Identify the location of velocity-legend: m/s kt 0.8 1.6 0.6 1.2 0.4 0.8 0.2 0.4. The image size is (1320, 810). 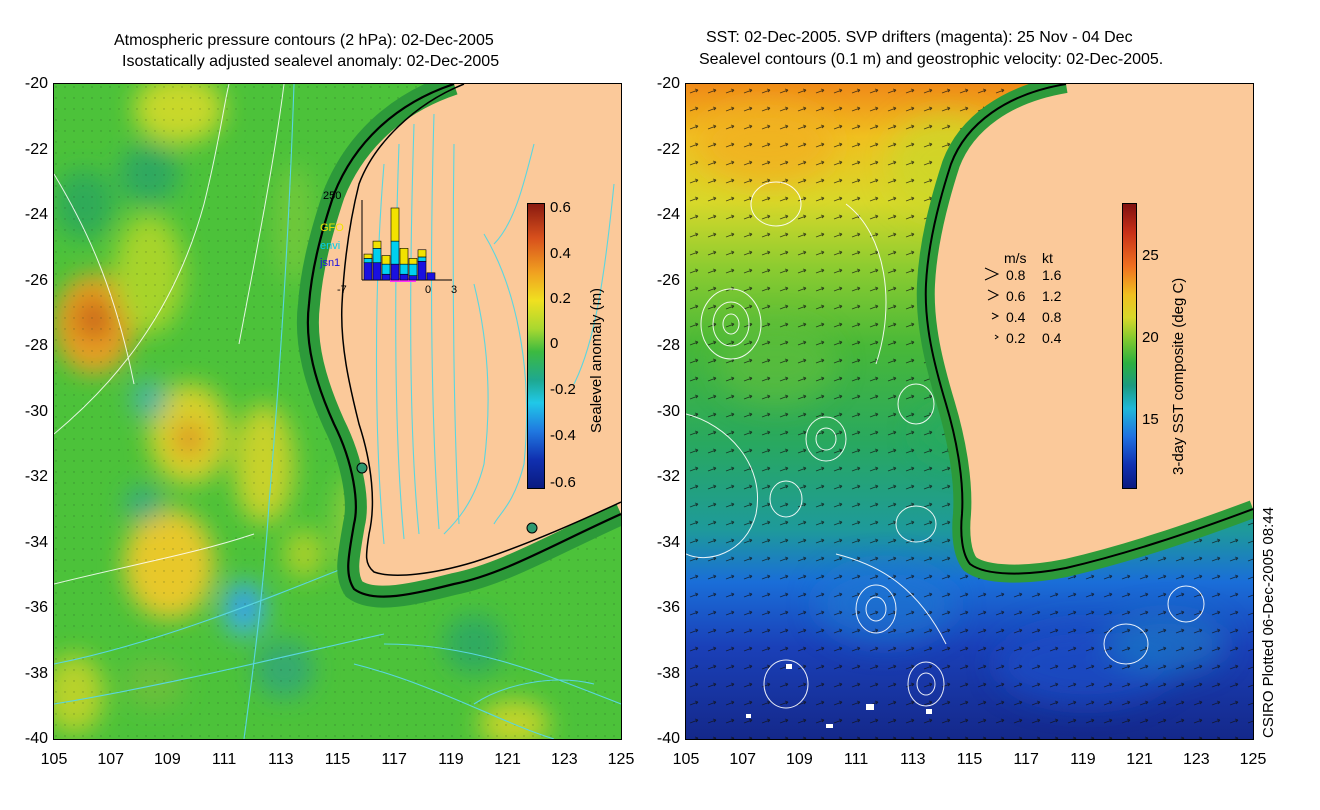
(1035, 300).